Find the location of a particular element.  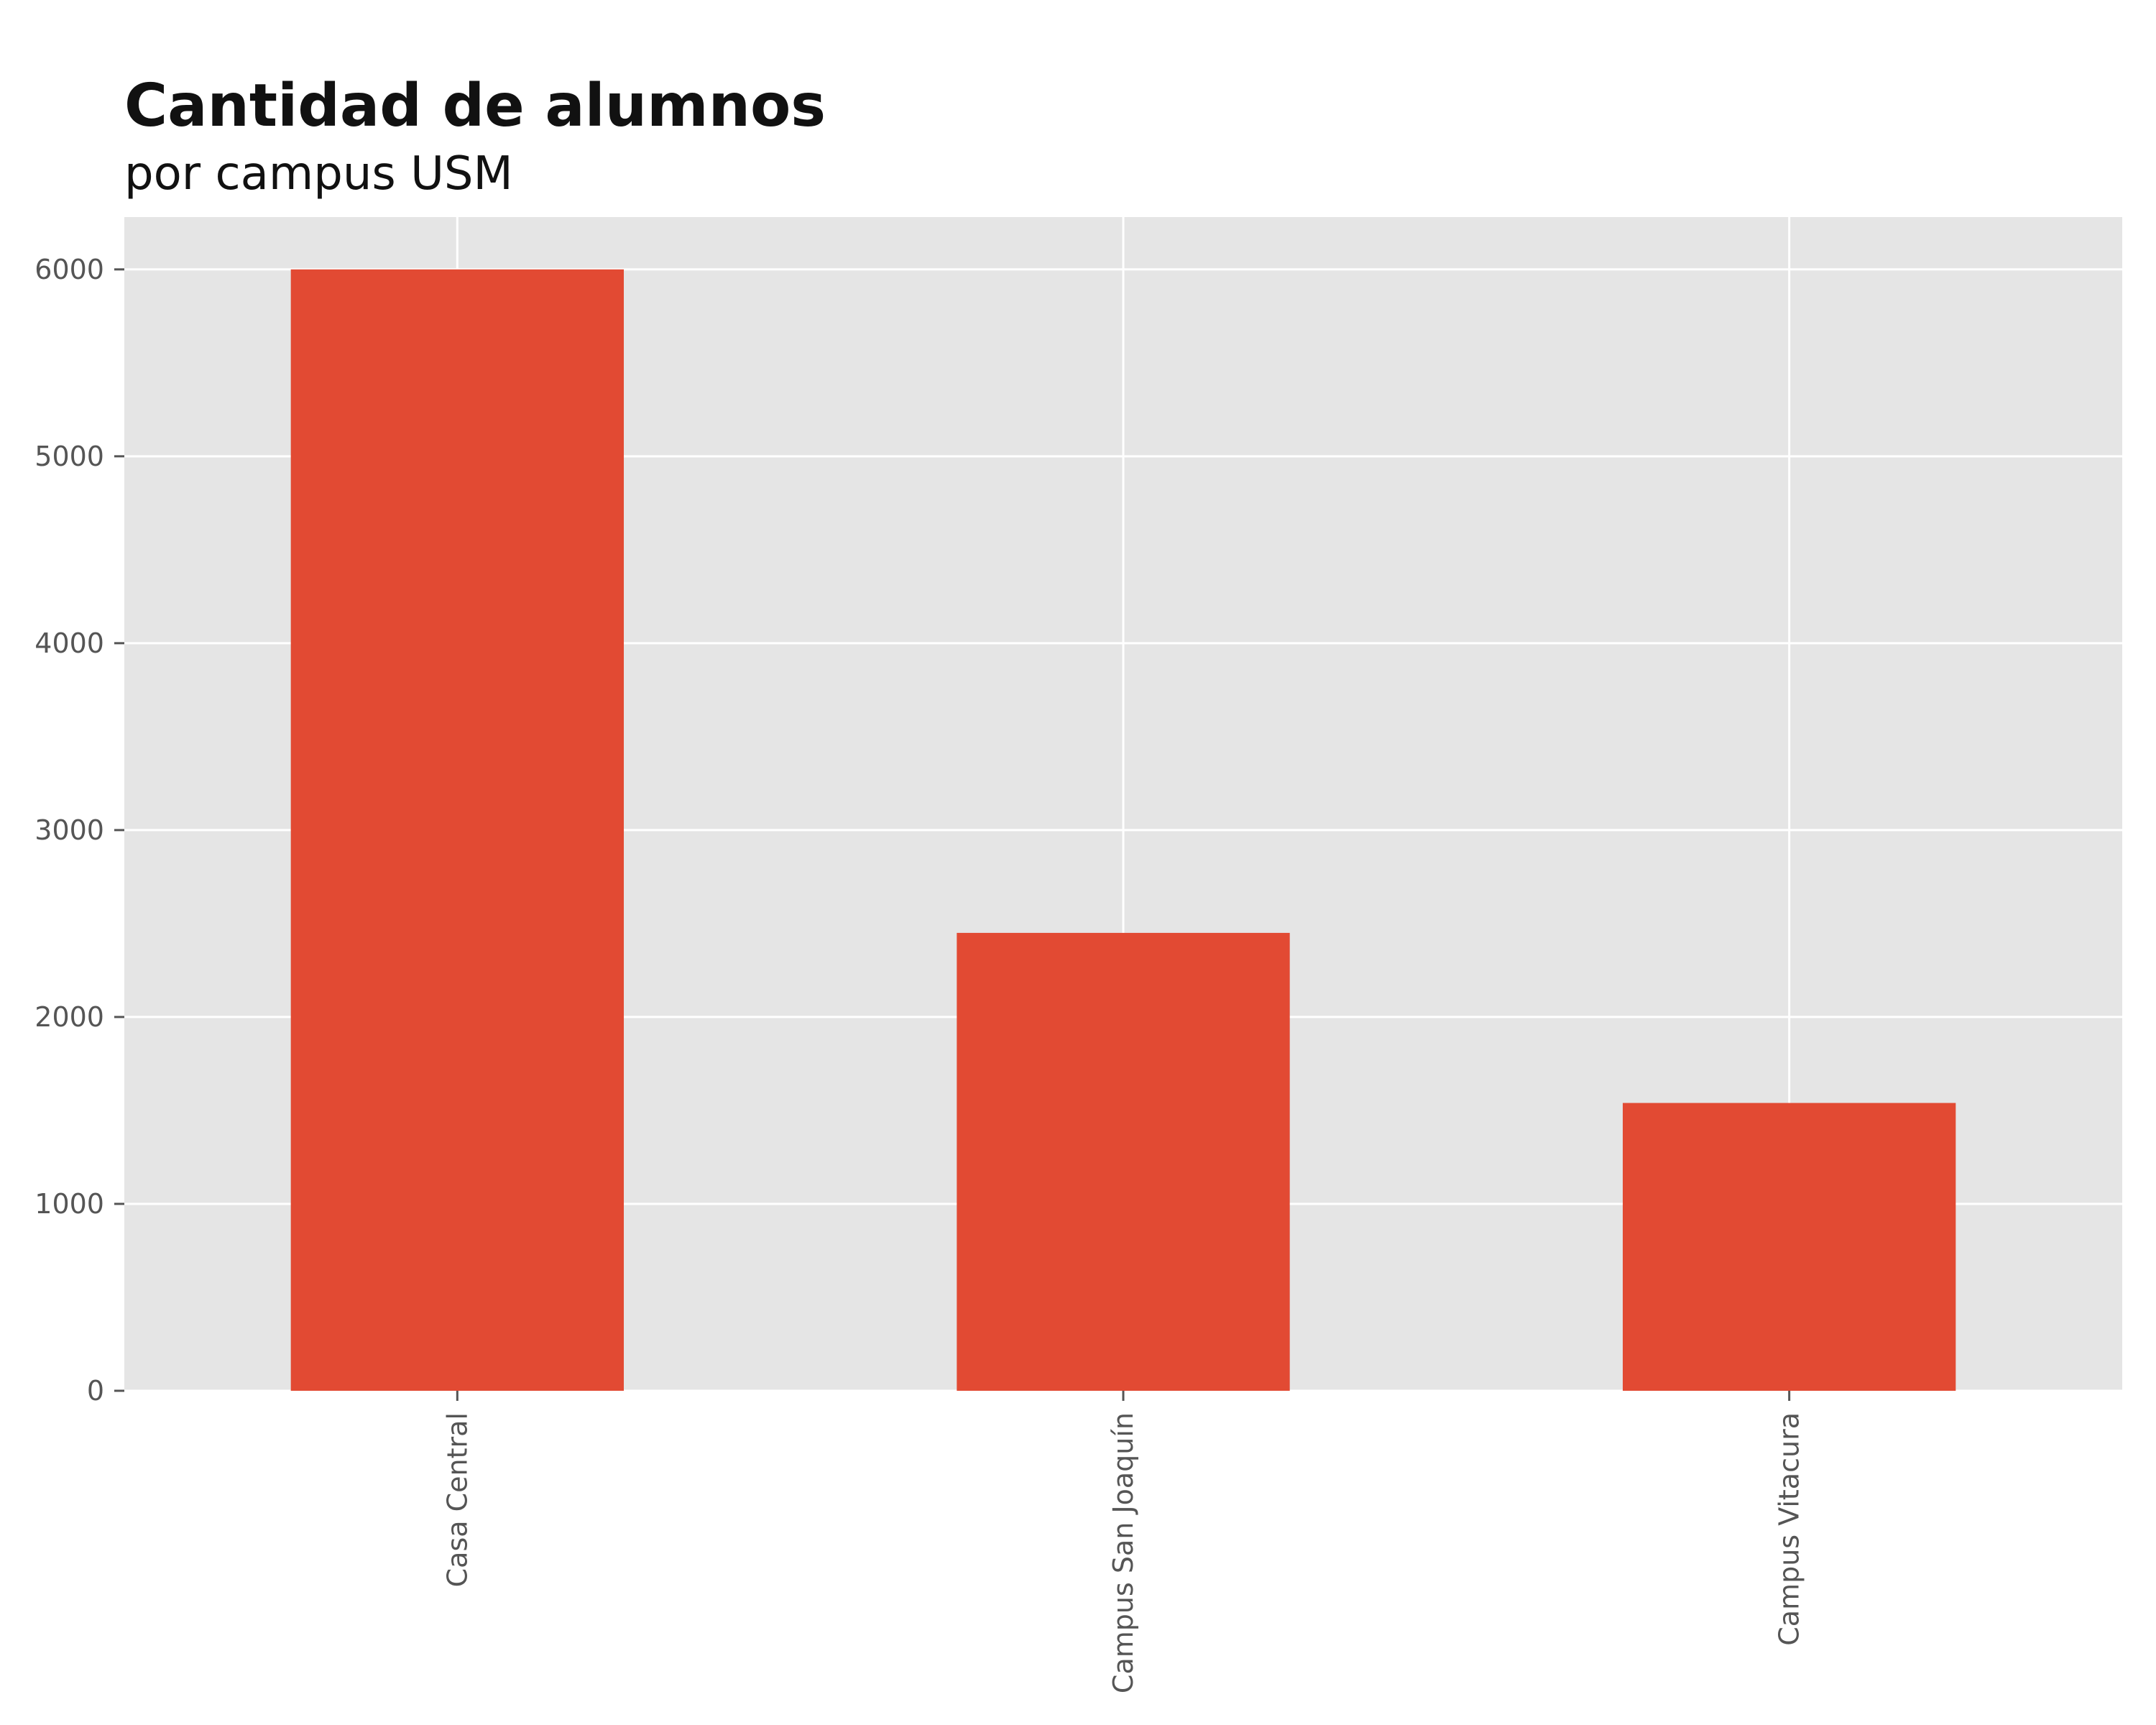

y-tick-label: 4000 is located at coordinates (69, 643).